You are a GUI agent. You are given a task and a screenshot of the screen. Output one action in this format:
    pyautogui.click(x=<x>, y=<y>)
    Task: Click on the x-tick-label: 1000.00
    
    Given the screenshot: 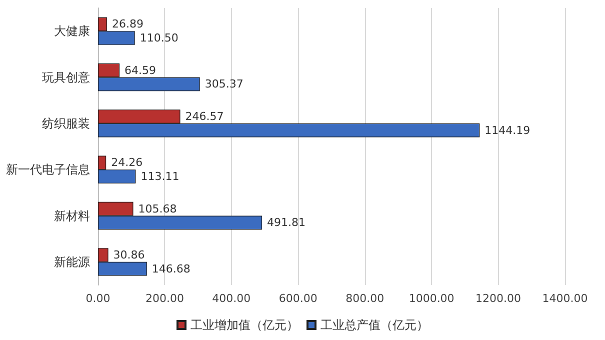 What is the action you would take?
    pyautogui.click(x=431, y=298)
    